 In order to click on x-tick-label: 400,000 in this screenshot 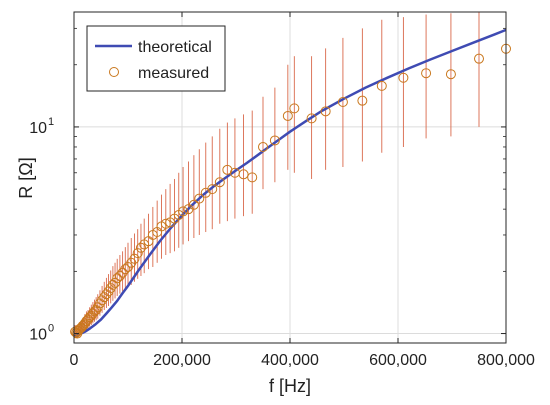, I will do `click(290, 360)`.